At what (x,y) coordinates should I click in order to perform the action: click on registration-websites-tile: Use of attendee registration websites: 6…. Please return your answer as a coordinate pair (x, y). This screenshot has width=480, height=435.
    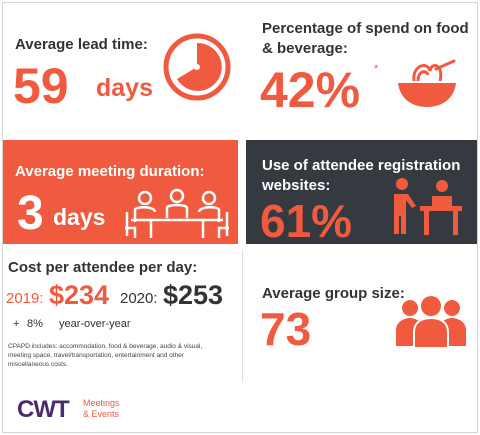
    Looking at the image, I should click on (361, 192).